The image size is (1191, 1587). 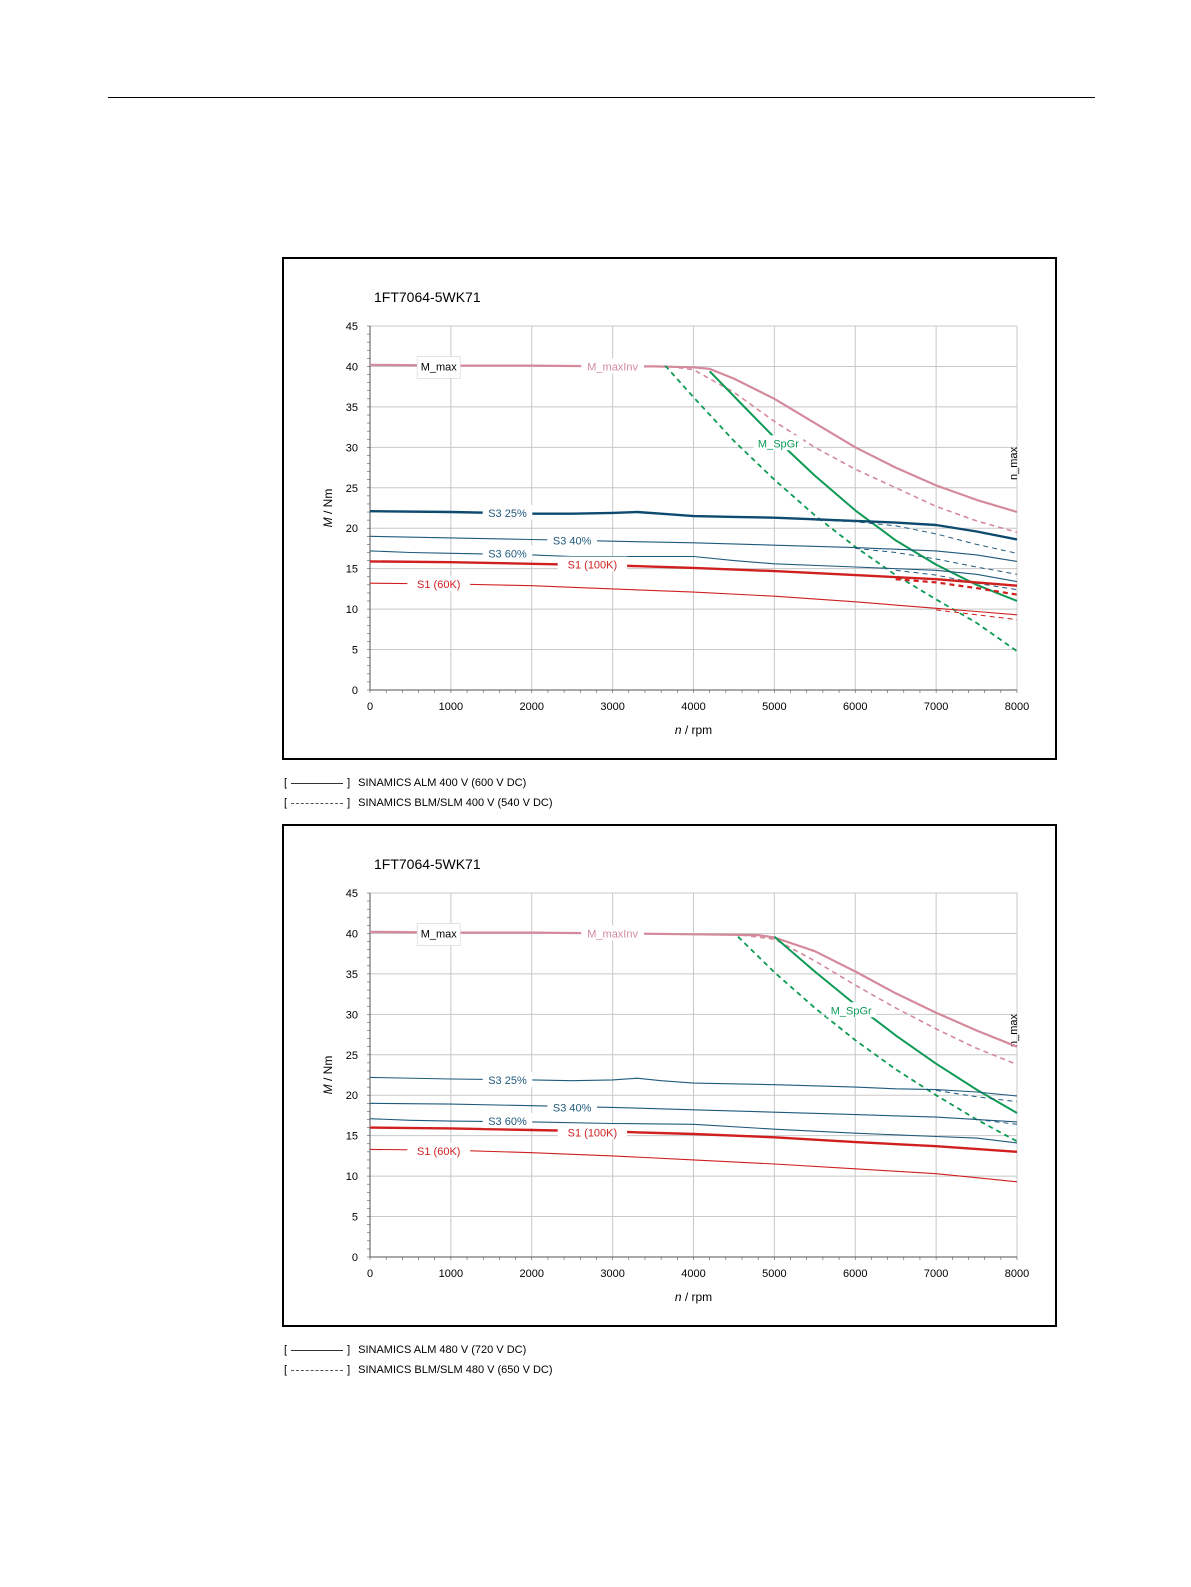 I want to click on s3-25-series-line, so click(x=693, y=525).